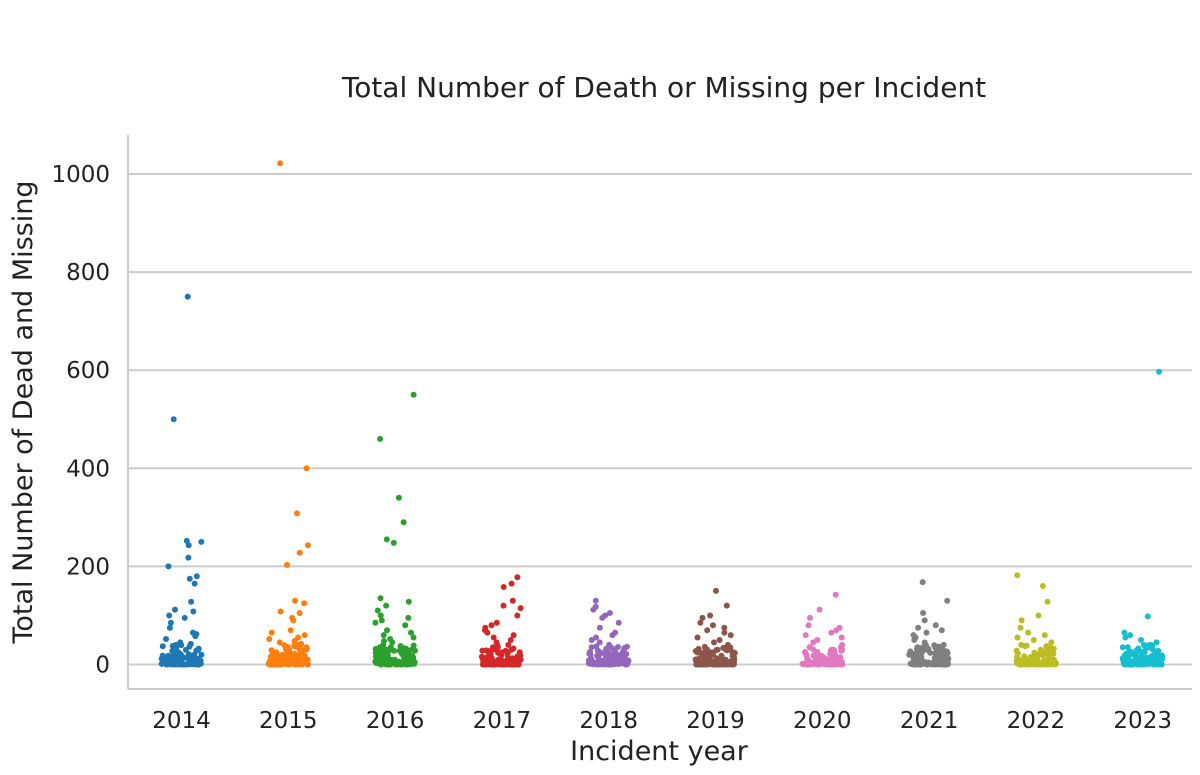 This screenshot has width=1200, height=775. I want to click on x-tick-labels: 2014 2015 2016 2017 2018 2019 2020 2021 2022 2023, so click(662, 721).